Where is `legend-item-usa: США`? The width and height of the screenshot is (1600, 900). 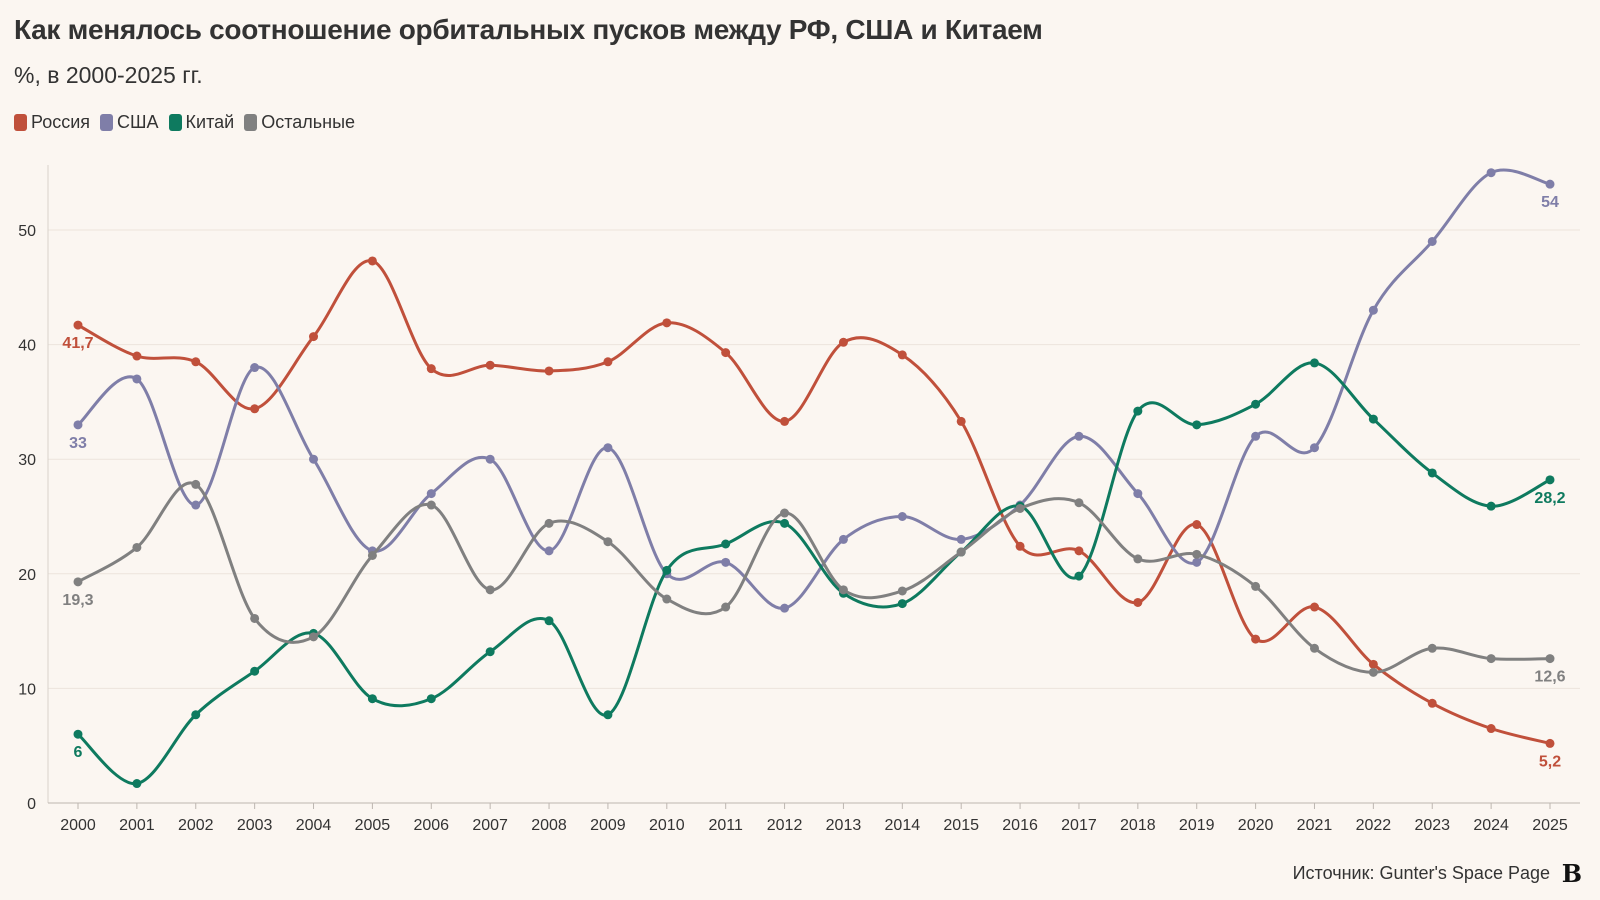
legend-item-usa: США is located at coordinates (129, 122).